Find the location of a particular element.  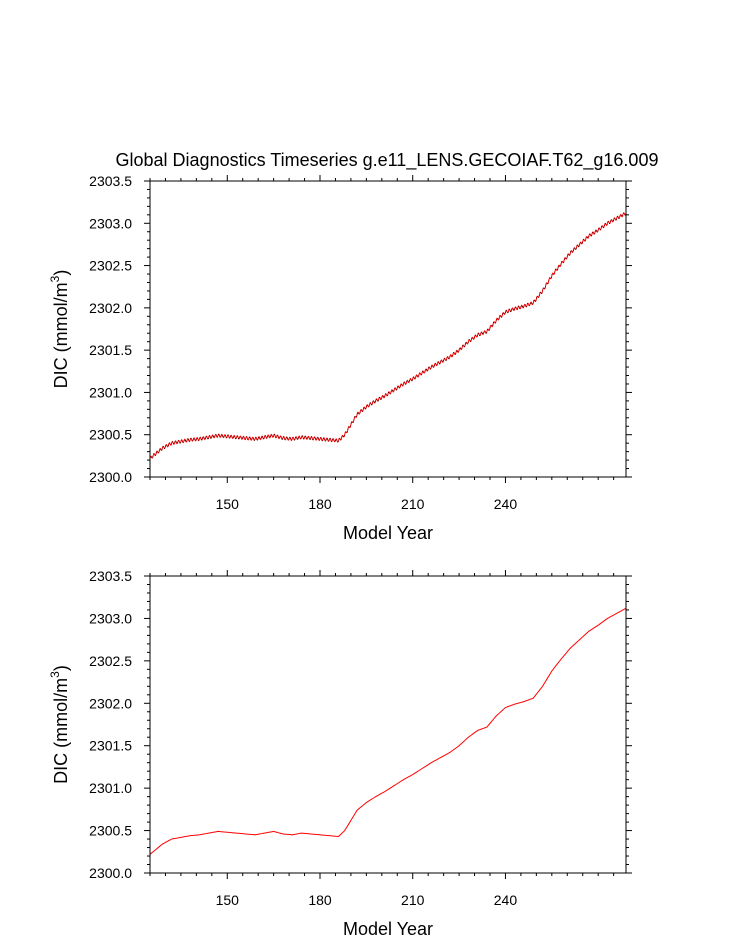

bottom-x-tick-label: 150 is located at coordinates (228, 900).